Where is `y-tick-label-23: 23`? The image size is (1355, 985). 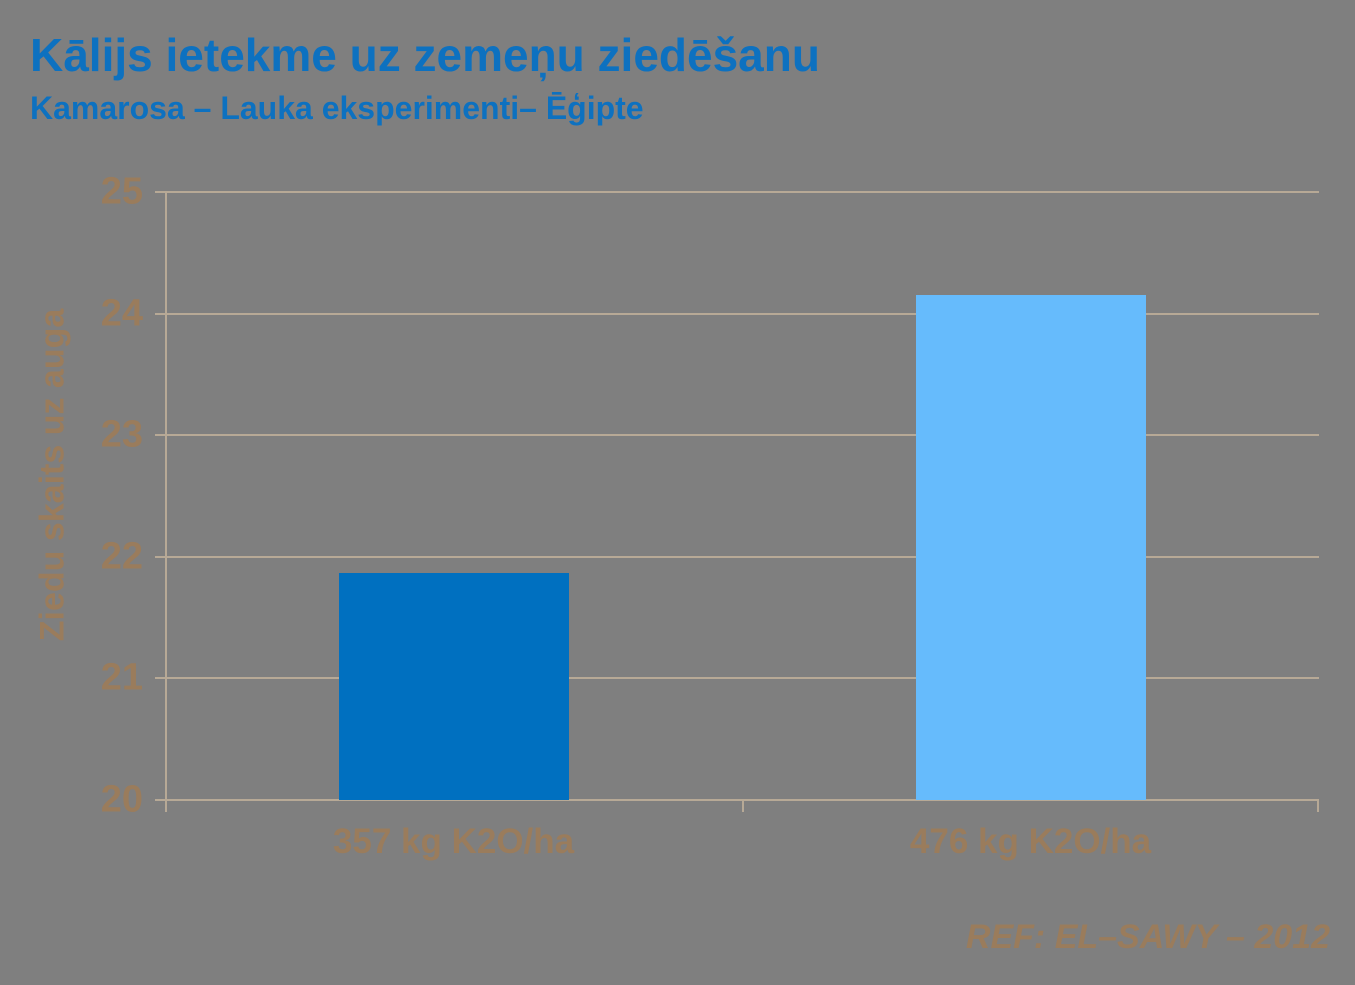
y-tick-label-23: 23 is located at coordinates (121, 434).